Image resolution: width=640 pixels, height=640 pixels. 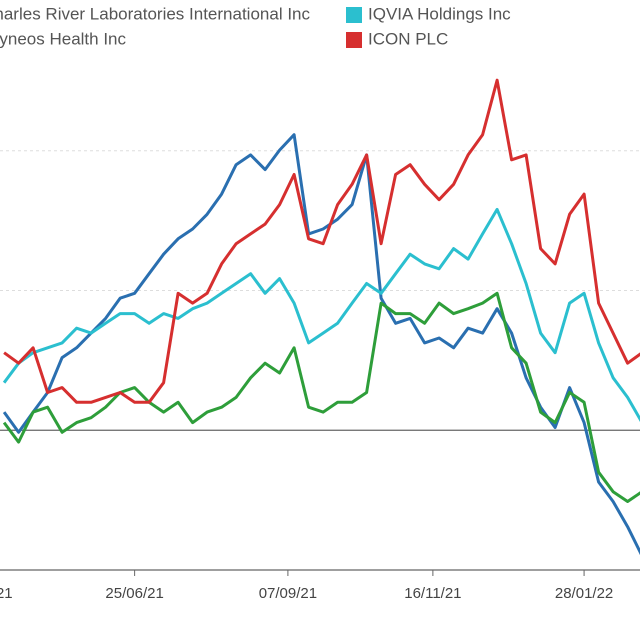 I want to click on x-tick-label: 13/04/21, so click(x=6, y=593).